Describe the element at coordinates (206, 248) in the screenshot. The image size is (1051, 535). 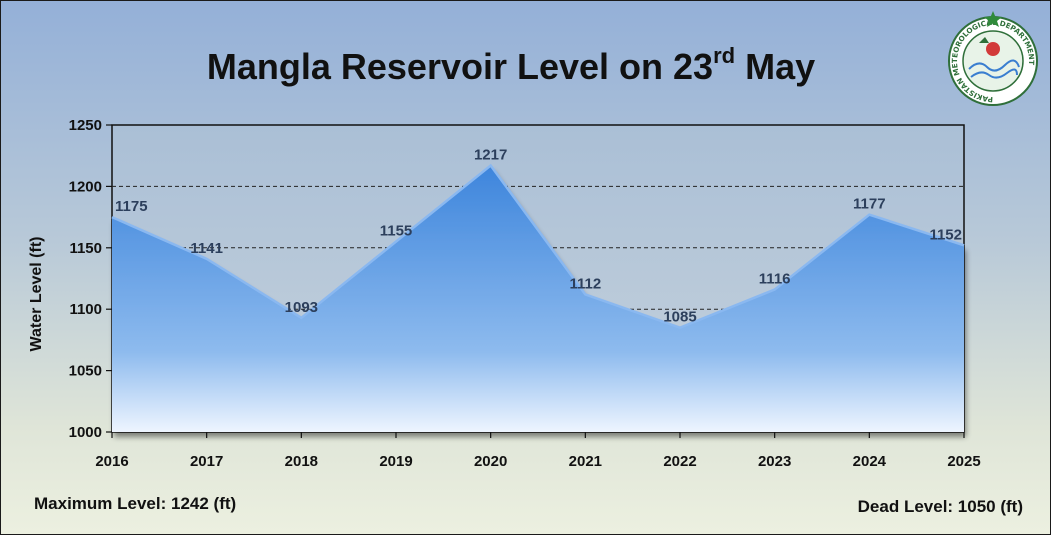
I see `data-label-2017: 1141` at that location.